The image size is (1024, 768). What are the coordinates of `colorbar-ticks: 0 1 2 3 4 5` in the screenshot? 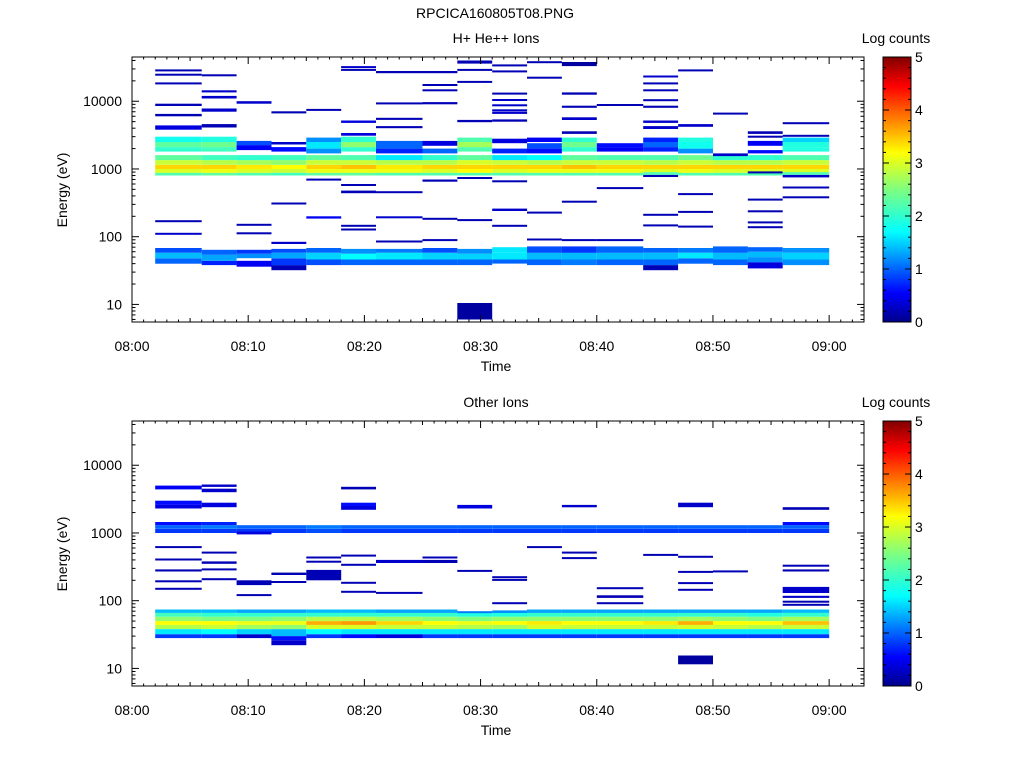 It's located at (903, 189).